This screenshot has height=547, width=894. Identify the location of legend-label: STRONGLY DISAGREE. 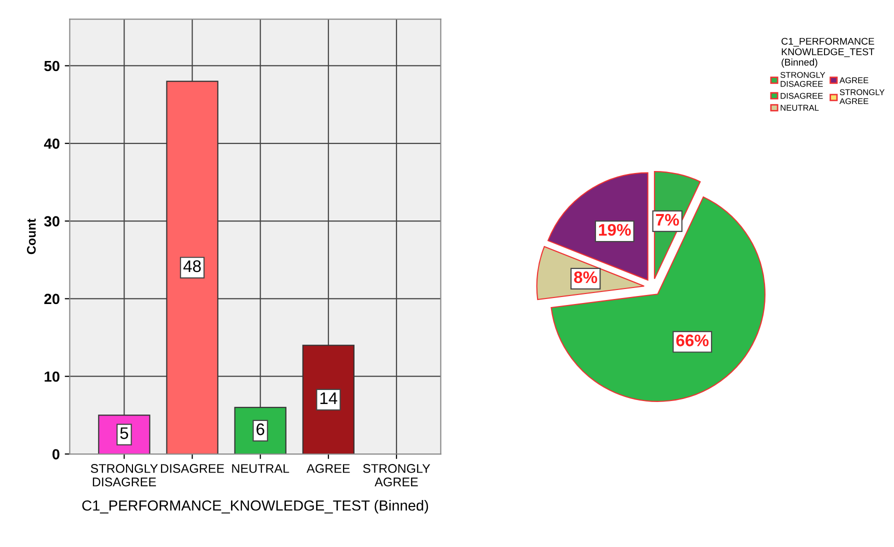
(803, 79).